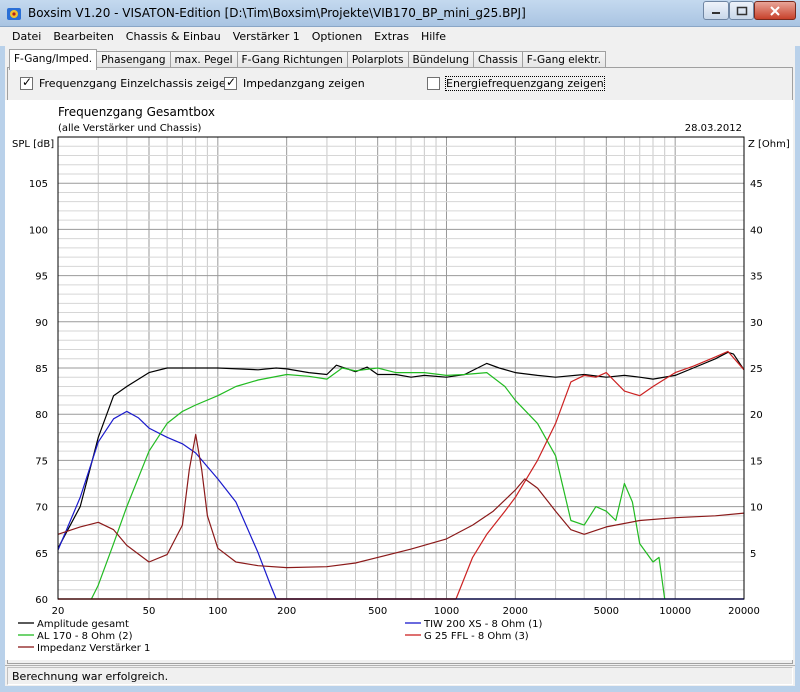 The height and width of the screenshot is (692, 800). What do you see at coordinates (433, 36) in the screenshot?
I see `menu-hilfe: Hilfe` at bounding box center [433, 36].